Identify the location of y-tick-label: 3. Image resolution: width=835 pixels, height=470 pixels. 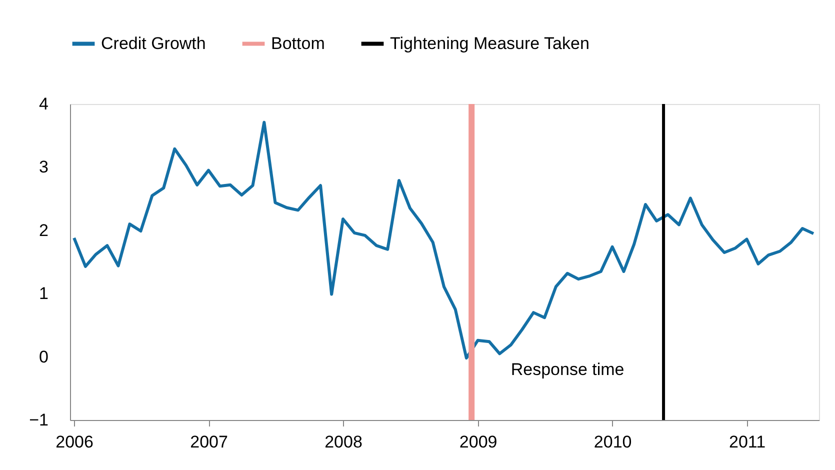
(43, 167).